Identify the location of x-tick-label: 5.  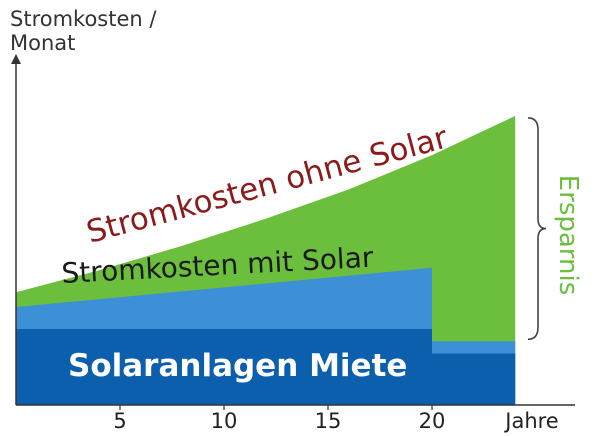
(119, 421).